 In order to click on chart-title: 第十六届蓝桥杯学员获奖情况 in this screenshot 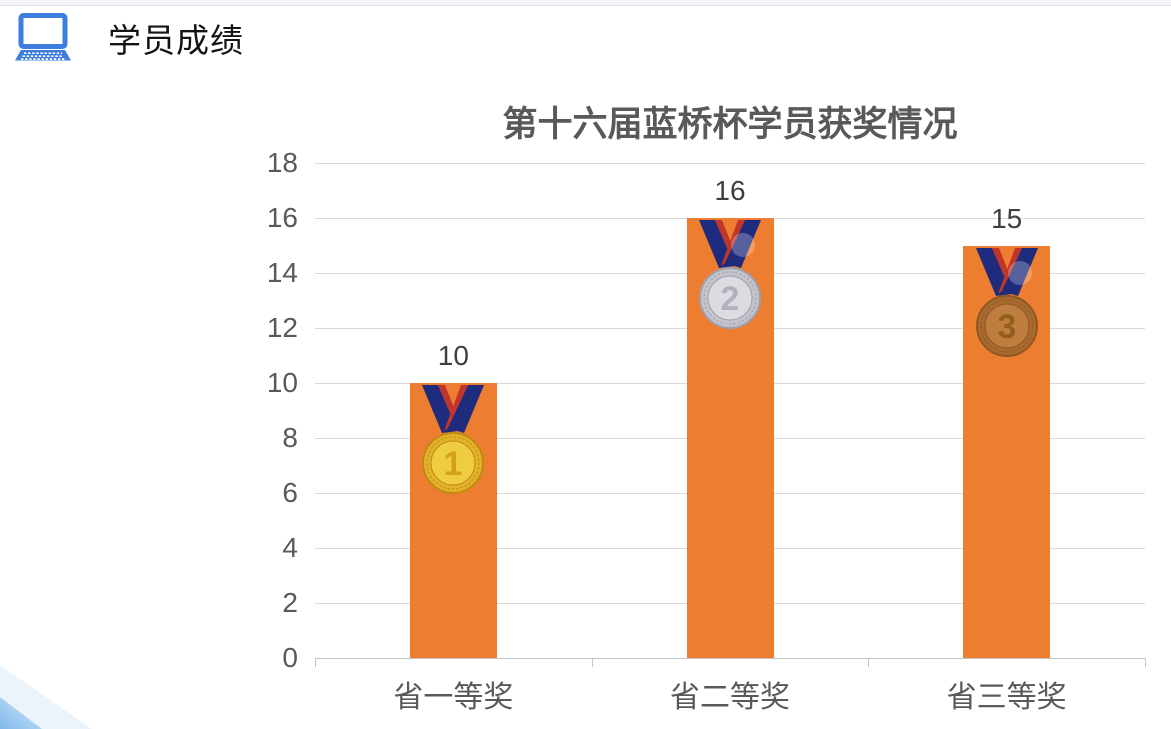, I will do `click(730, 124)`.